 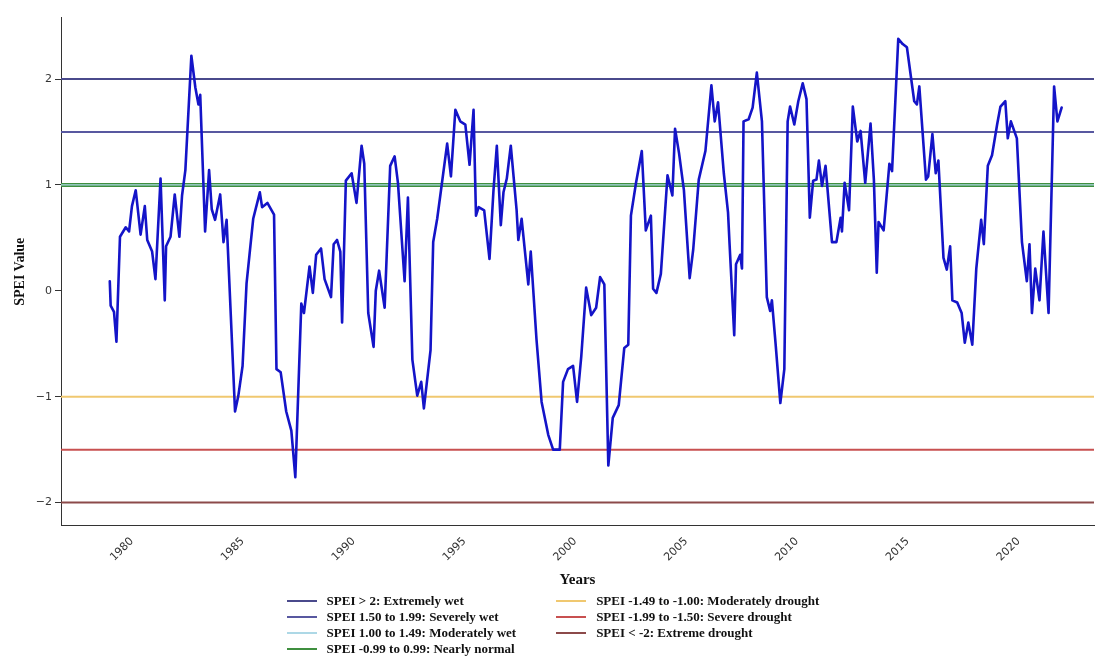 What do you see at coordinates (674, 633) in the screenshot?
I see `legend-label: SPEI < -2: Extreme drought` at bounding box center [674, 633].